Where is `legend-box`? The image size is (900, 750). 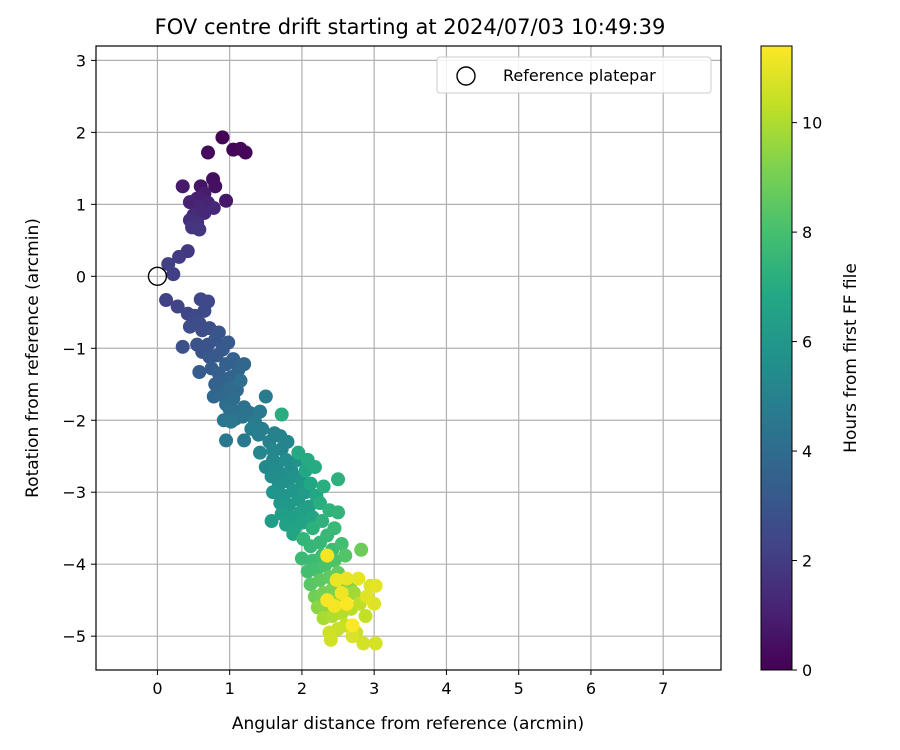
legend-box is located at coordinates (574, 75).